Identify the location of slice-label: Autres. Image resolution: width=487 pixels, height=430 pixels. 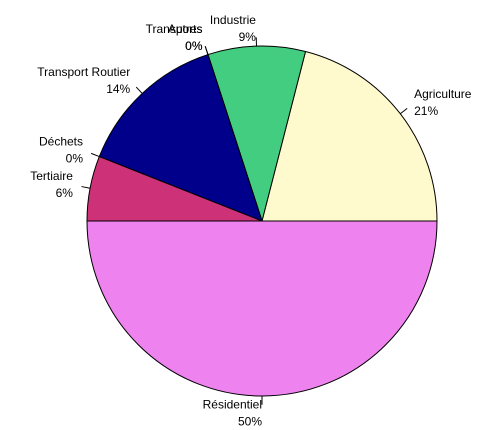
(185, 29).